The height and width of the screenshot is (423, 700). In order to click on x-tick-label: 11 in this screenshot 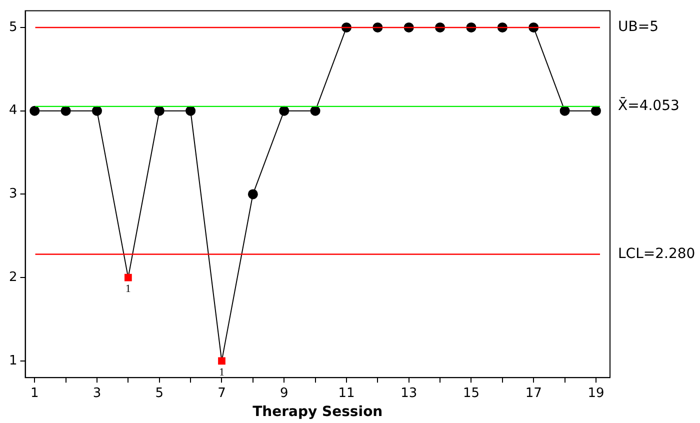, I will do `click(346, 393)`.